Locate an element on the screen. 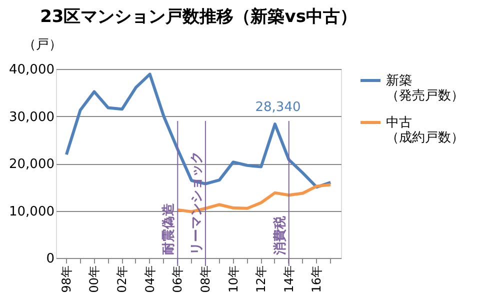 The image size is (481, 294). annotation: 28,340 is located at coordinates (278, 107).